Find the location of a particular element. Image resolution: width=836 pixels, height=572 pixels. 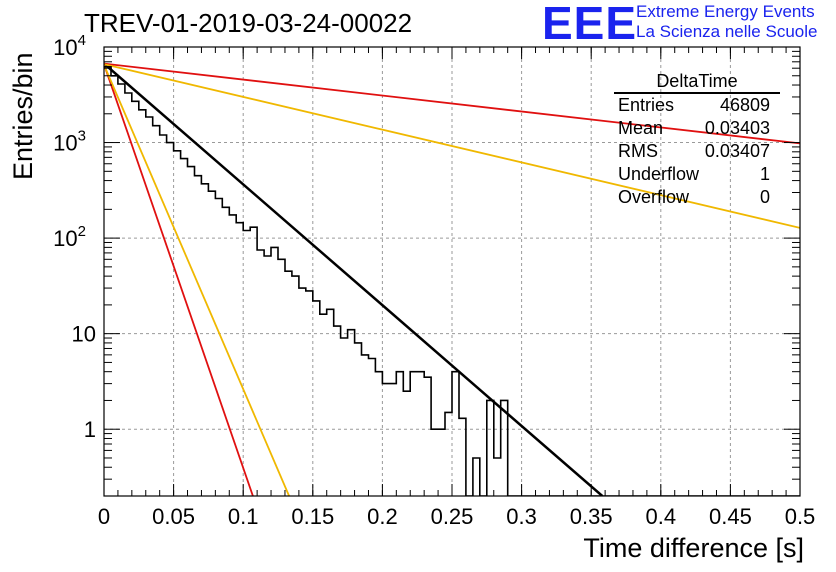

stats-label: Mean is located at coordinates (641, 128).